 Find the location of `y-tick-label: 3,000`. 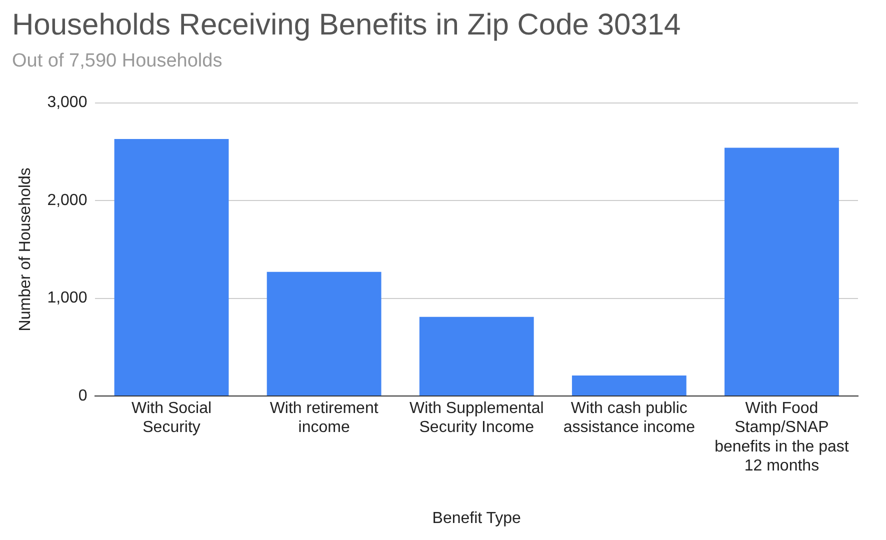

y-tick-label: 3,000 is located at coordinates (67, 103).